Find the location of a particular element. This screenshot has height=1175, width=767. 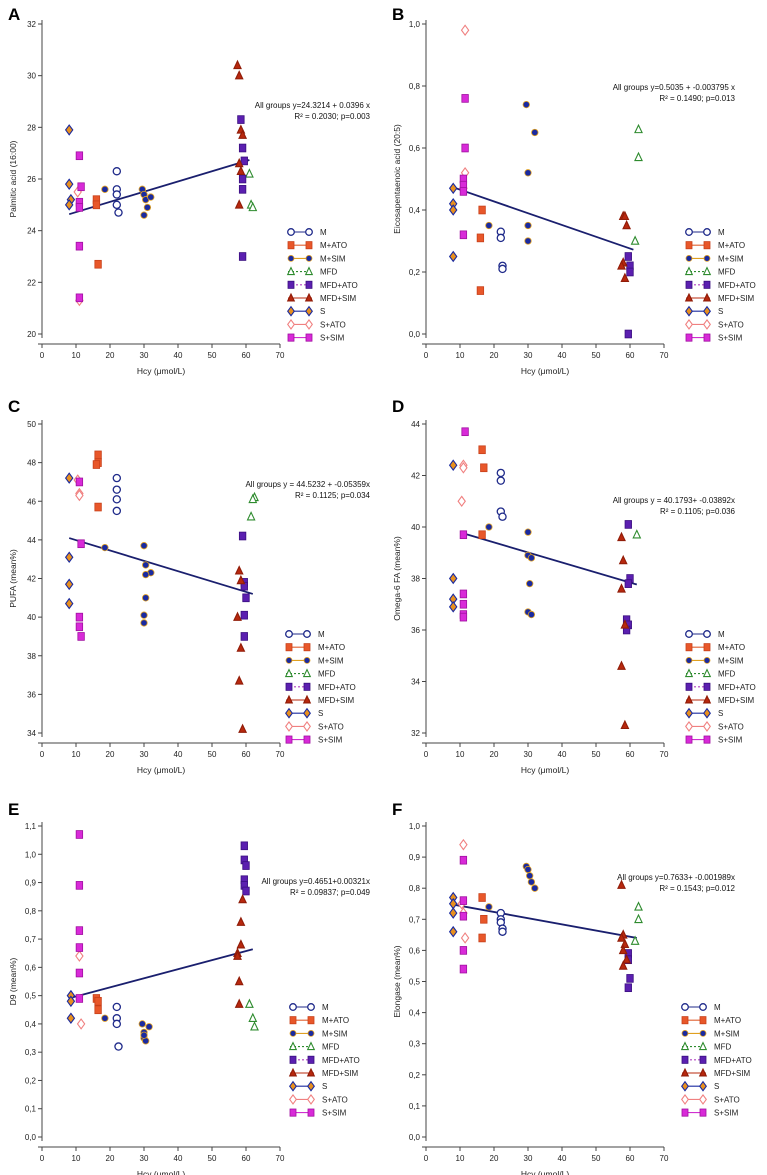

series-m-sim is located at coordinates (128, 584).